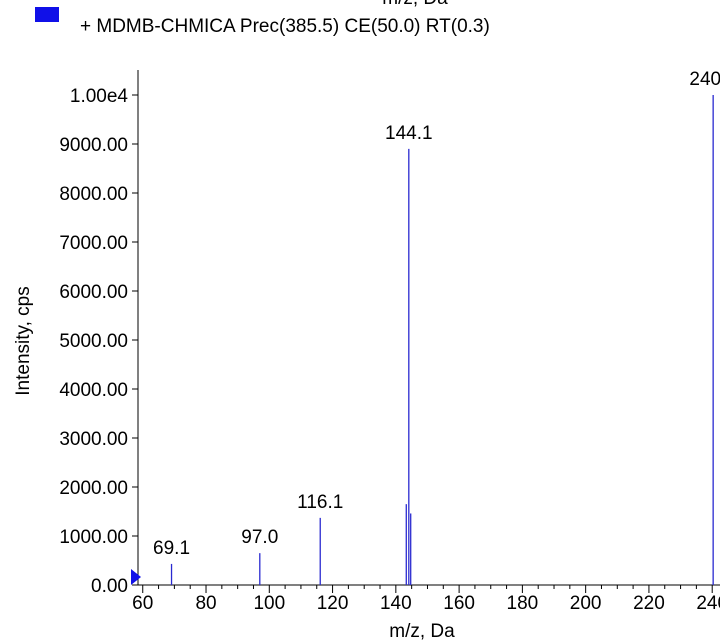  What do you see at coordinates (93, 292) in the screenshot?
I see `y-tick-label: 6000.00` at bounding box center [93, 292].